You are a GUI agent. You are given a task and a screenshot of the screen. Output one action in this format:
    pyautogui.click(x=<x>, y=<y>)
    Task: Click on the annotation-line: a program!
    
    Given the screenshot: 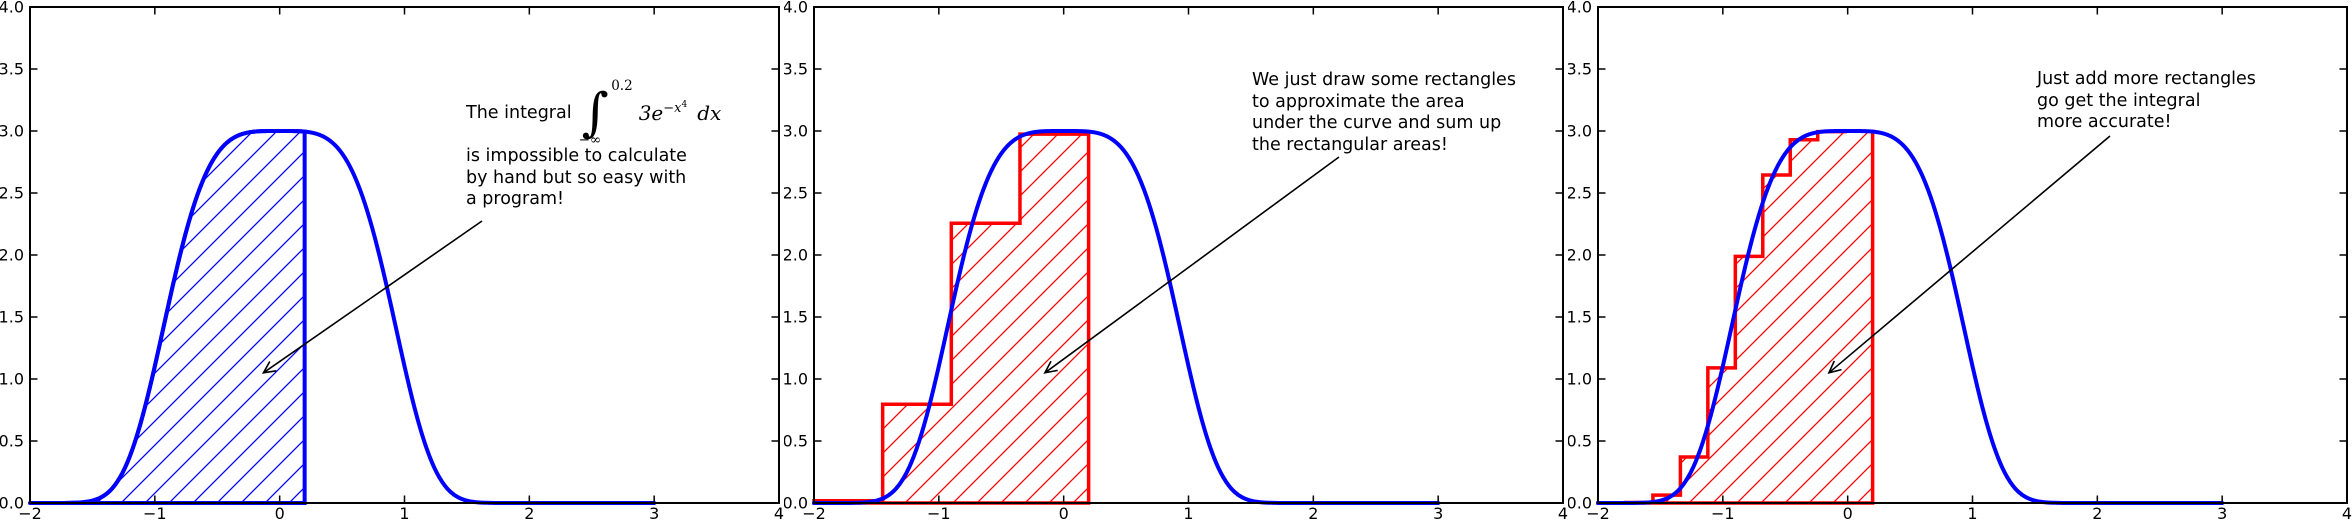 What is the action you would take?
    pyautogui.click(x=515, y=199)
    